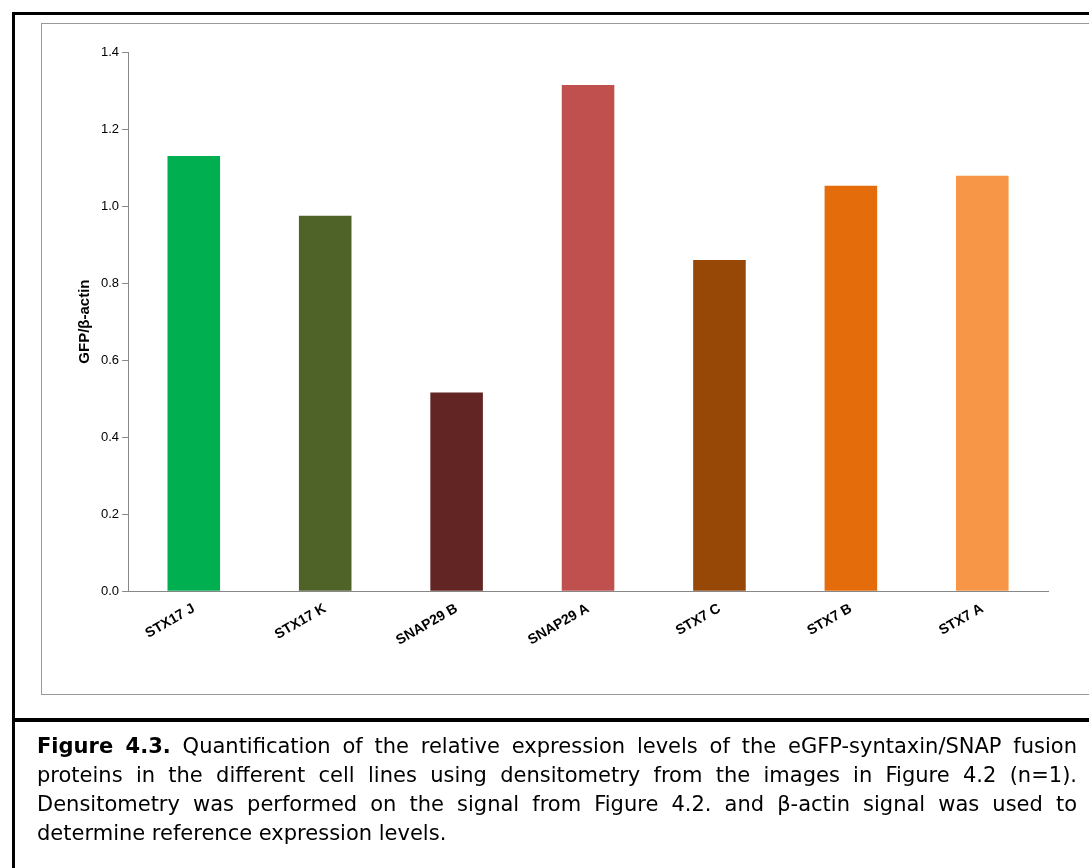  Describe the element at coordinates (110, 282) in the screenshot. I see `y-tick-label: 0.8` at that location.